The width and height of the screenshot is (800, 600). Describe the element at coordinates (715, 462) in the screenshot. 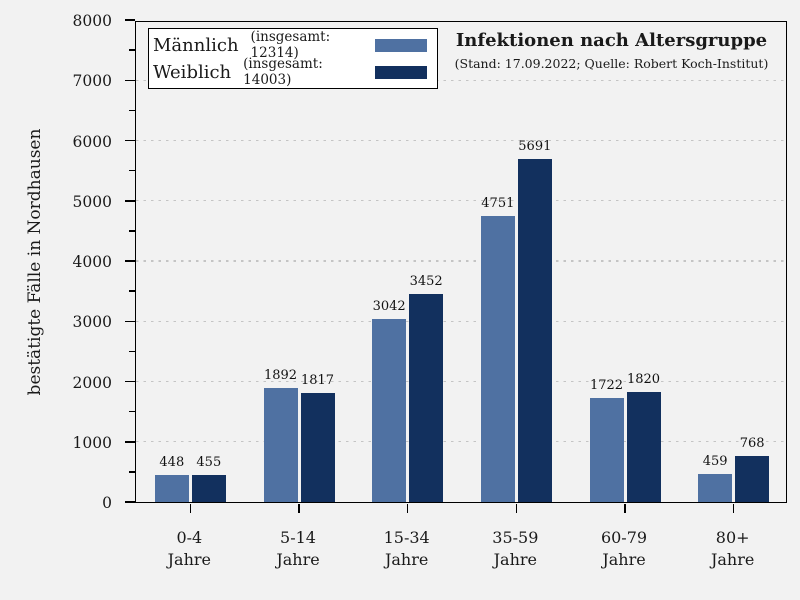

I see `bar-value-label: 459` at that location.